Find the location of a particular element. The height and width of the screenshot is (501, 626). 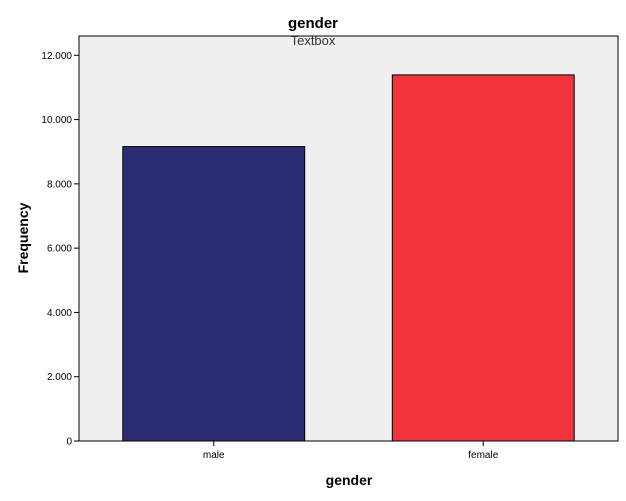

chart-title: gender is located at coordinates (313, 23).